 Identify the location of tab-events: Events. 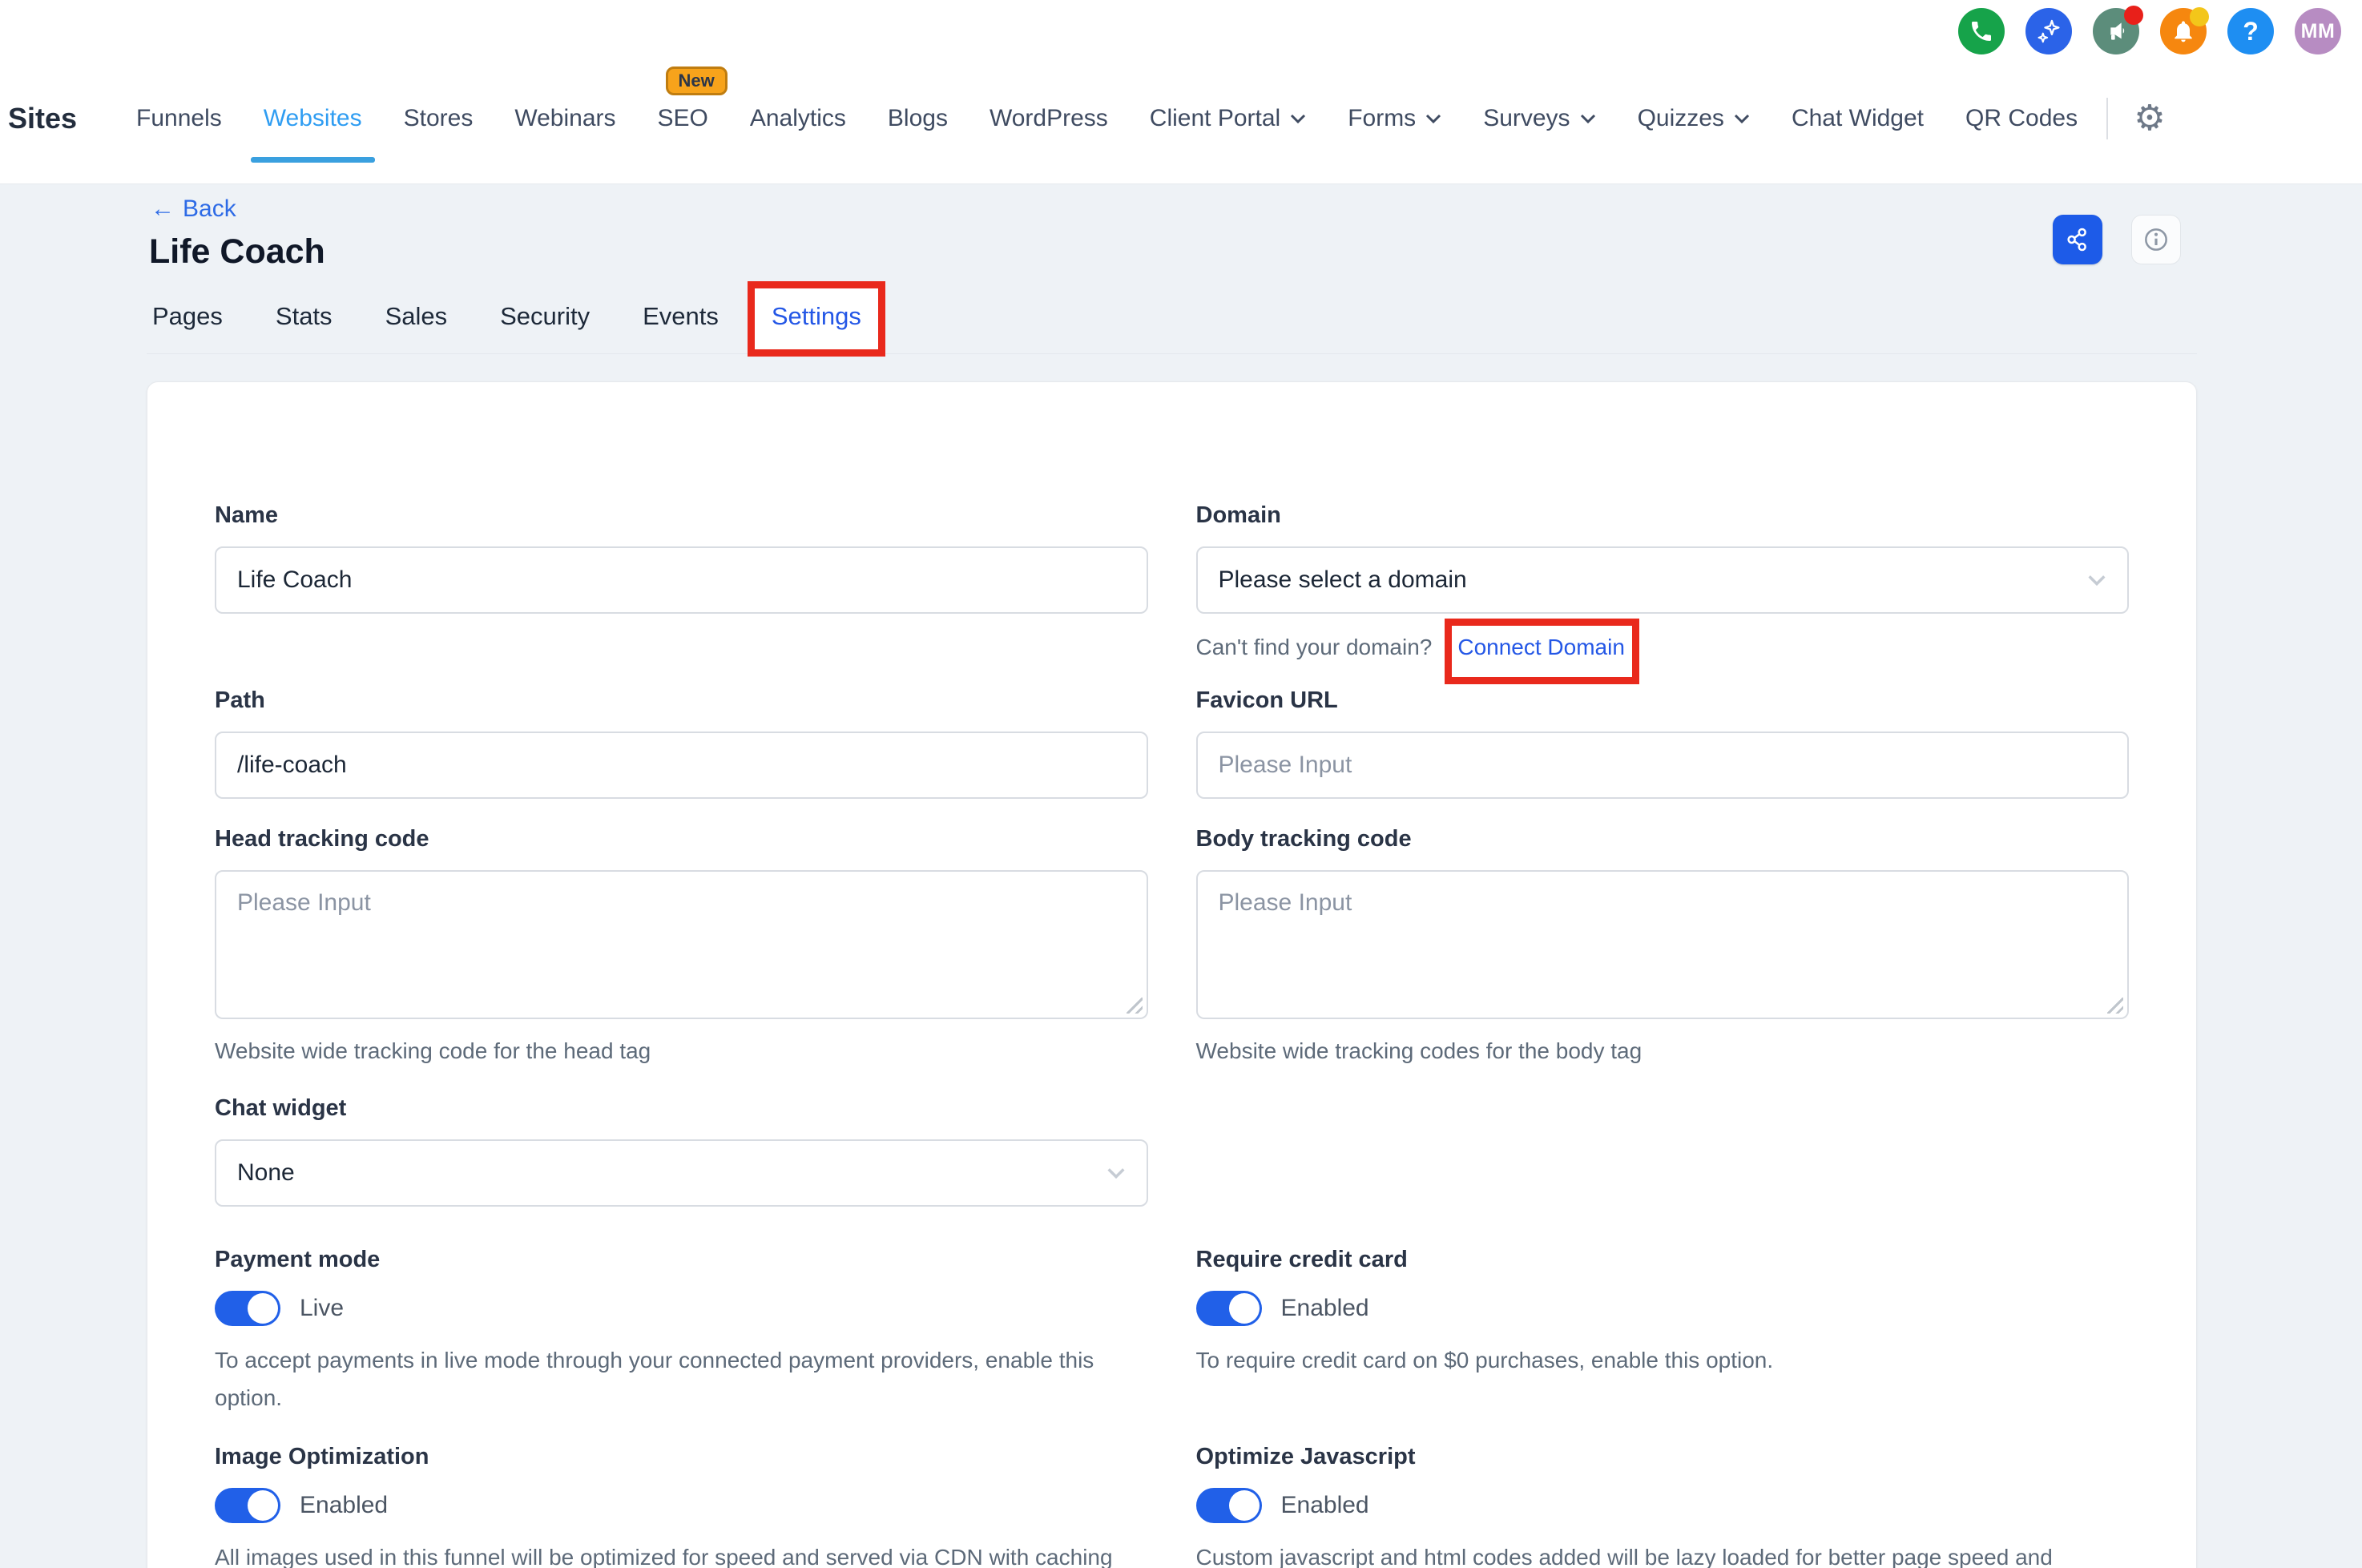
(681, 316).